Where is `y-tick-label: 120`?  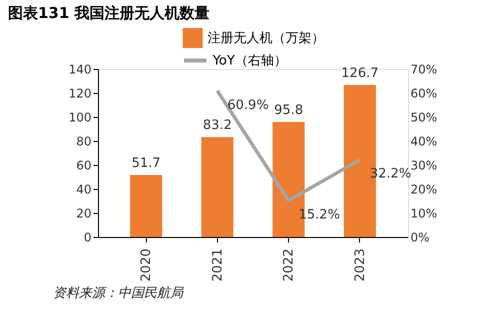
y-tick-label: 120 is located at coordinates (80, 93).